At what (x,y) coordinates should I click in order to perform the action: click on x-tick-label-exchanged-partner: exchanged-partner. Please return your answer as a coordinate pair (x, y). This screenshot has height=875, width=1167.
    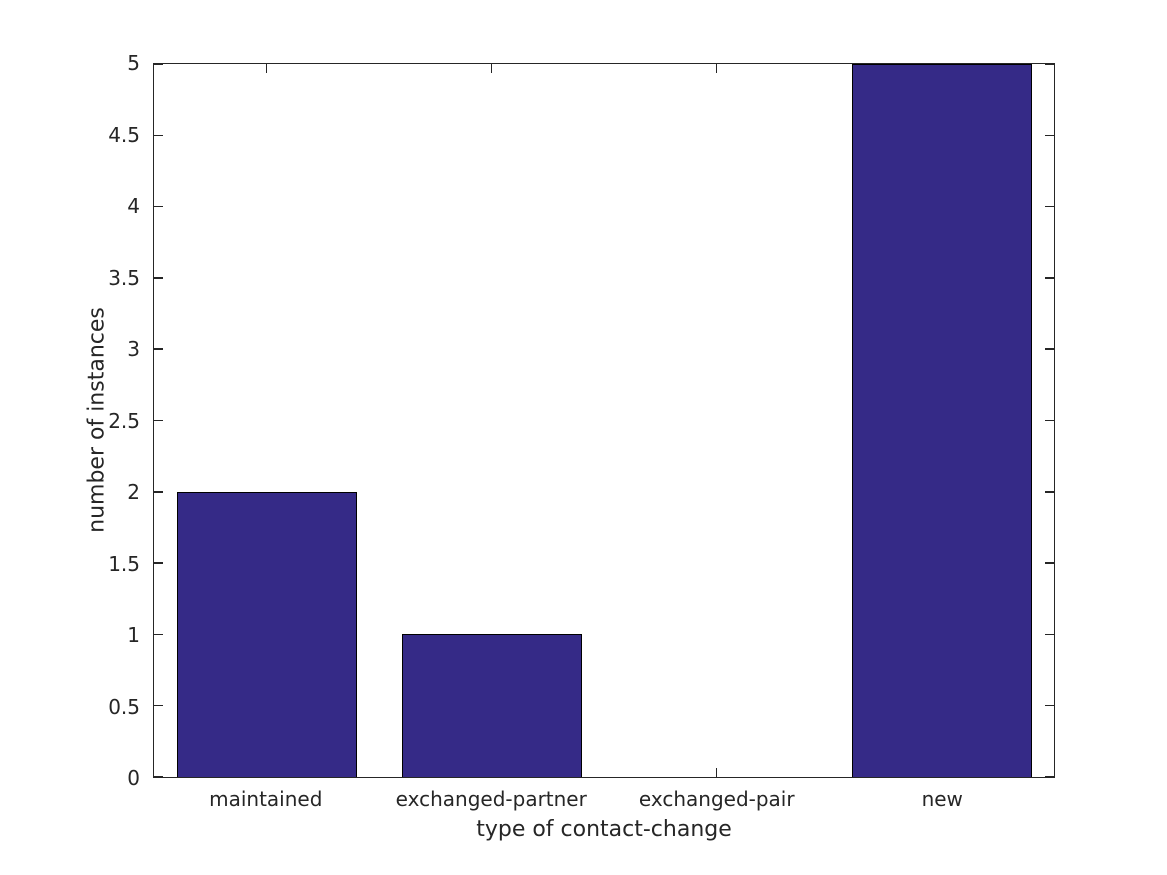
    Looking at the image, I should click on (491, 799).